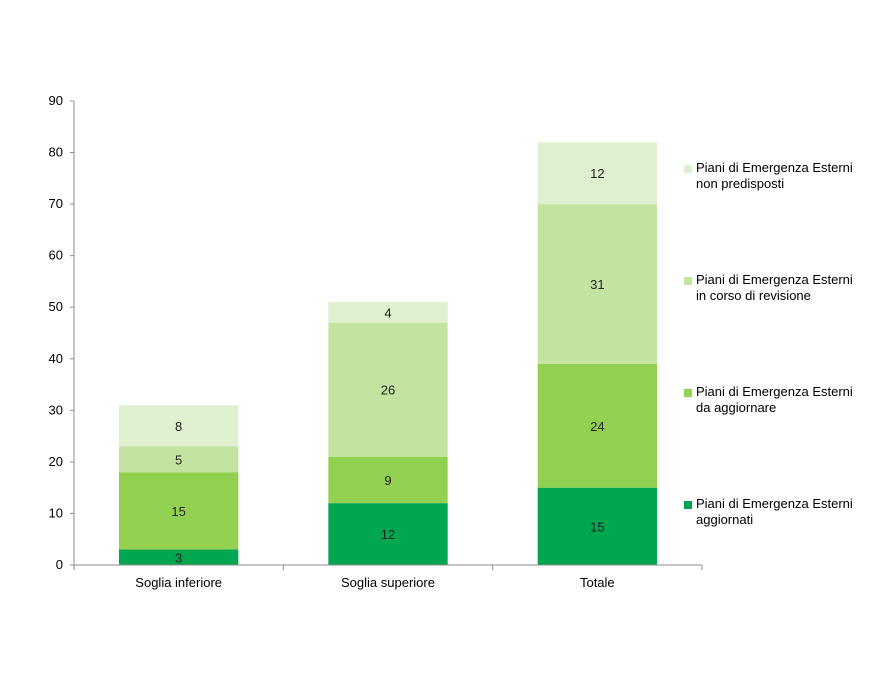  I want to click on legend-item: Piani di Emergenza Esterni aggiornati, so click(768, 512).